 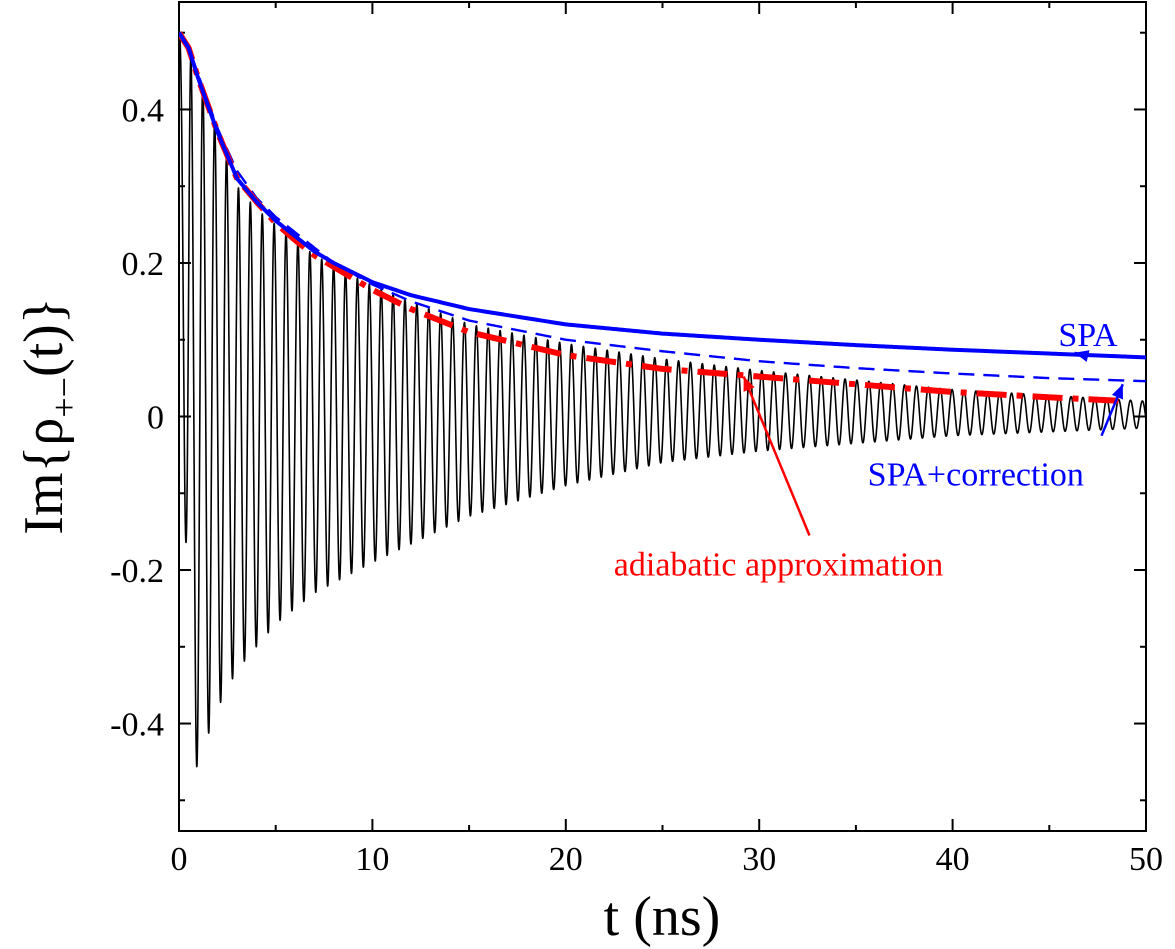 What do you see at coordinates (137, 725) in the screenshot?
I see `y-tick-label: -0.4` at bounding box center [137, 725].